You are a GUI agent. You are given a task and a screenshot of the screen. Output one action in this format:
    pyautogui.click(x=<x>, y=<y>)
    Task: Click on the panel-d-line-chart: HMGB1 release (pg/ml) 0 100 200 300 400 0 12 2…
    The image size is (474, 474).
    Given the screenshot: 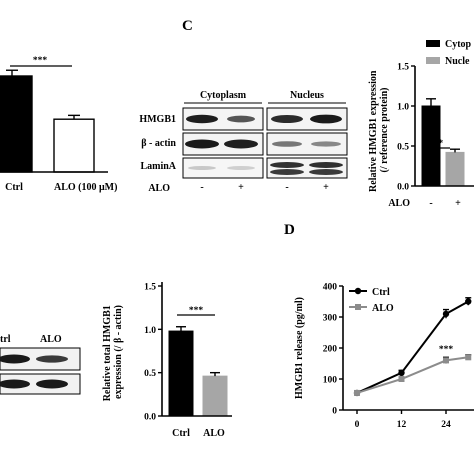 What is the action you would take?
    pyautogui.click(x=384, y=356)
    